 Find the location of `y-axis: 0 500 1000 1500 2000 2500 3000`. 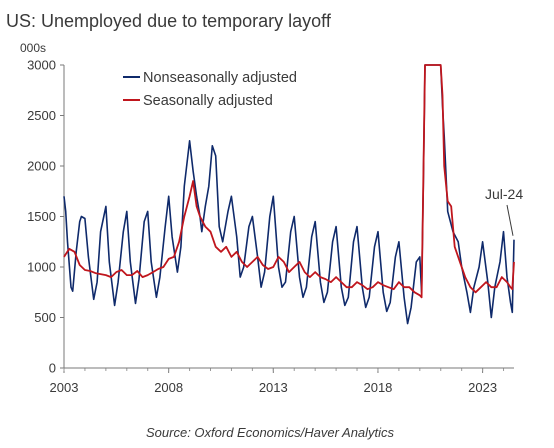

y-axis: 0 500 1000 1500 2000 2500 3000 is located at coordinates (45, 217).